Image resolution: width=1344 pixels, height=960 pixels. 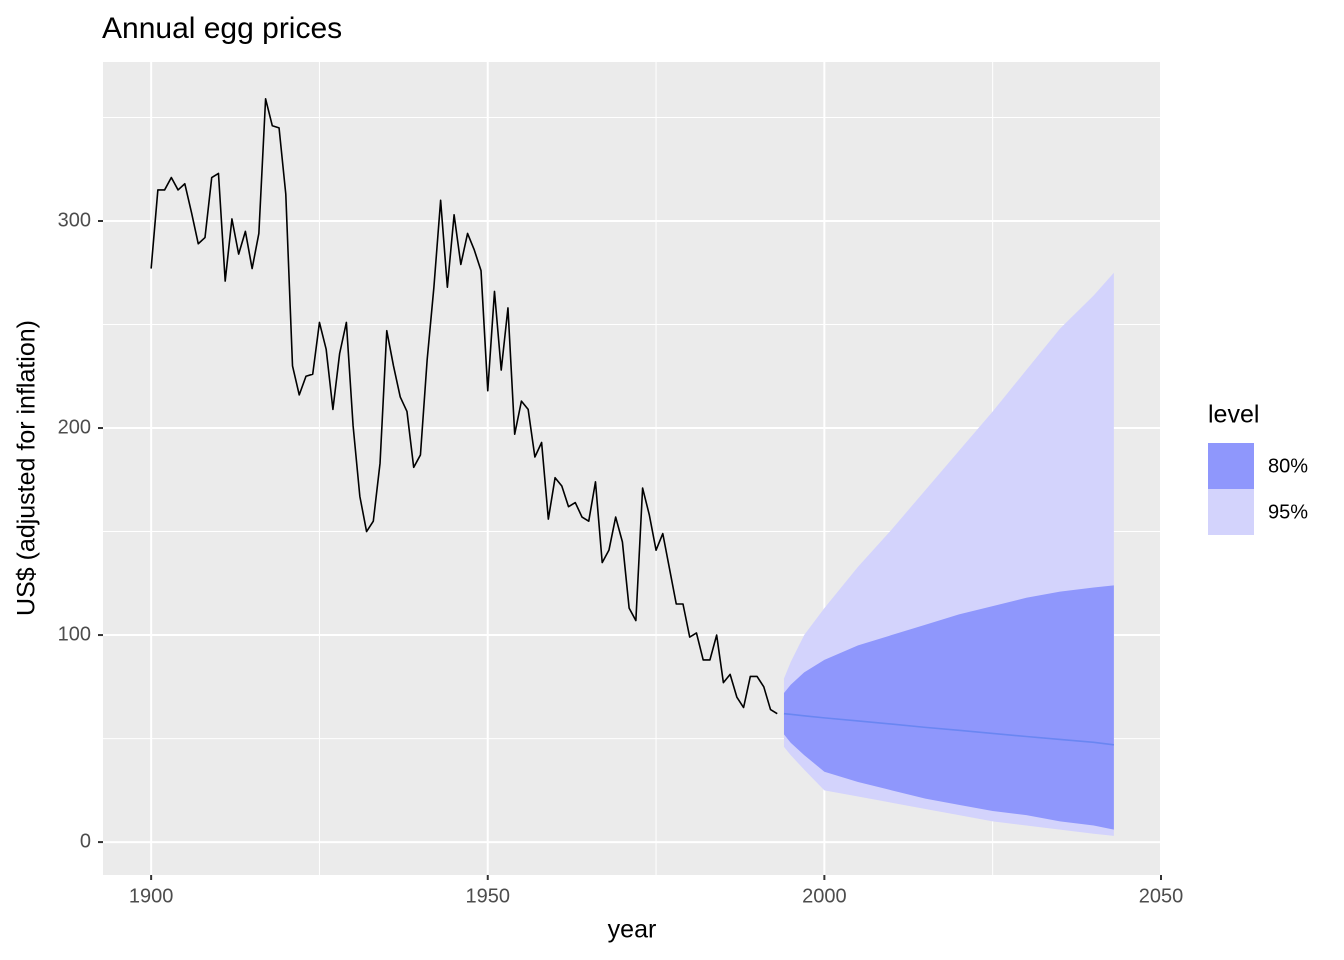 I want to click on y-tick-label: 300, so click(x=74, y=220).